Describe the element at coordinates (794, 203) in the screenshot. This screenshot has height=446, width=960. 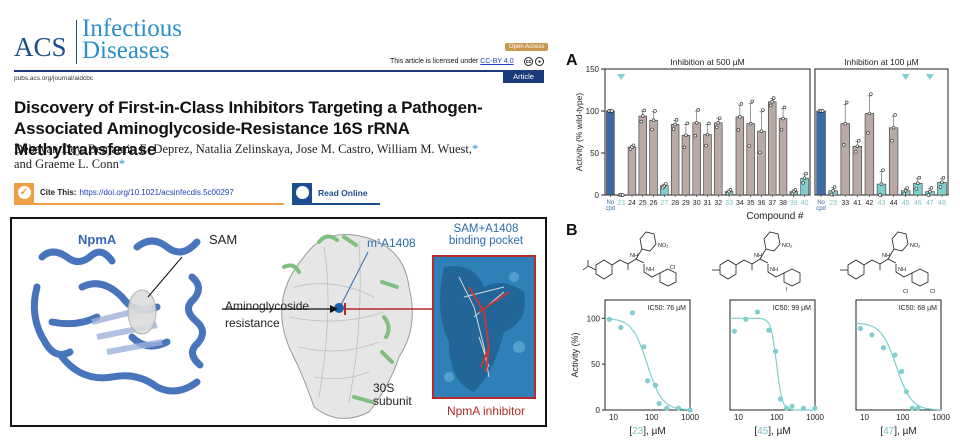
I see `svg-text: 39` at that location.